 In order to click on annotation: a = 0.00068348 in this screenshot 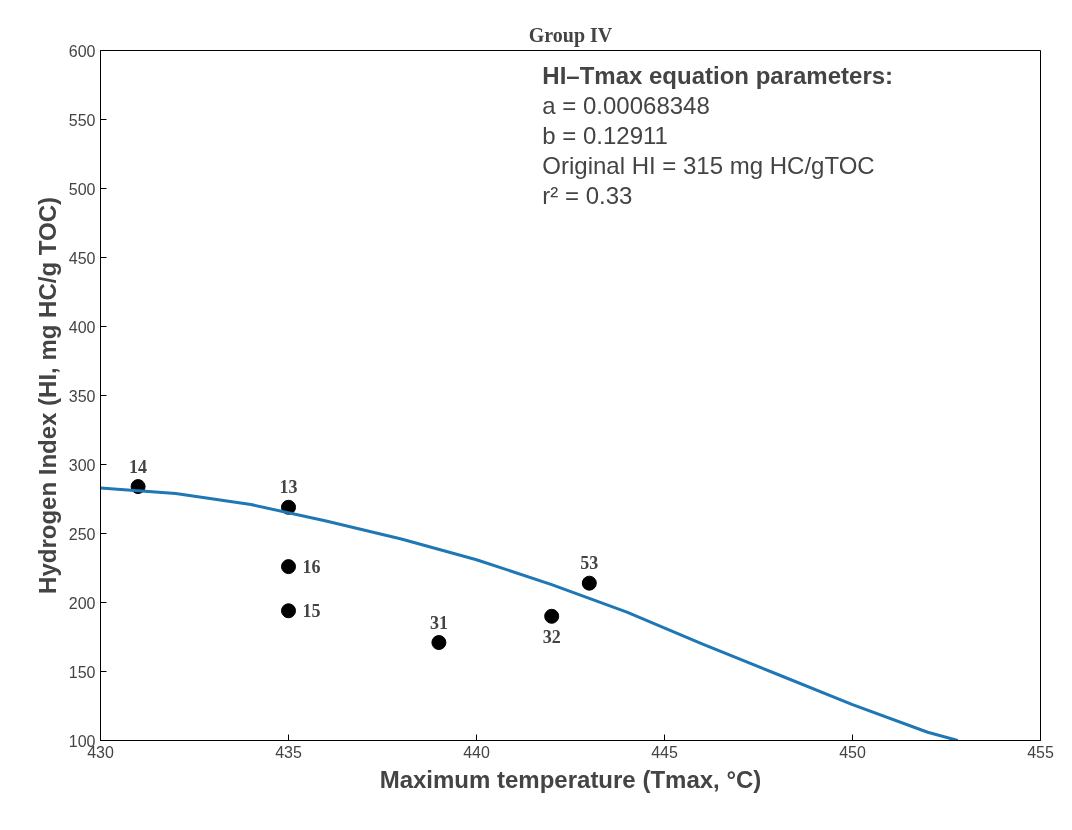, I will do `click(626, 105)`.